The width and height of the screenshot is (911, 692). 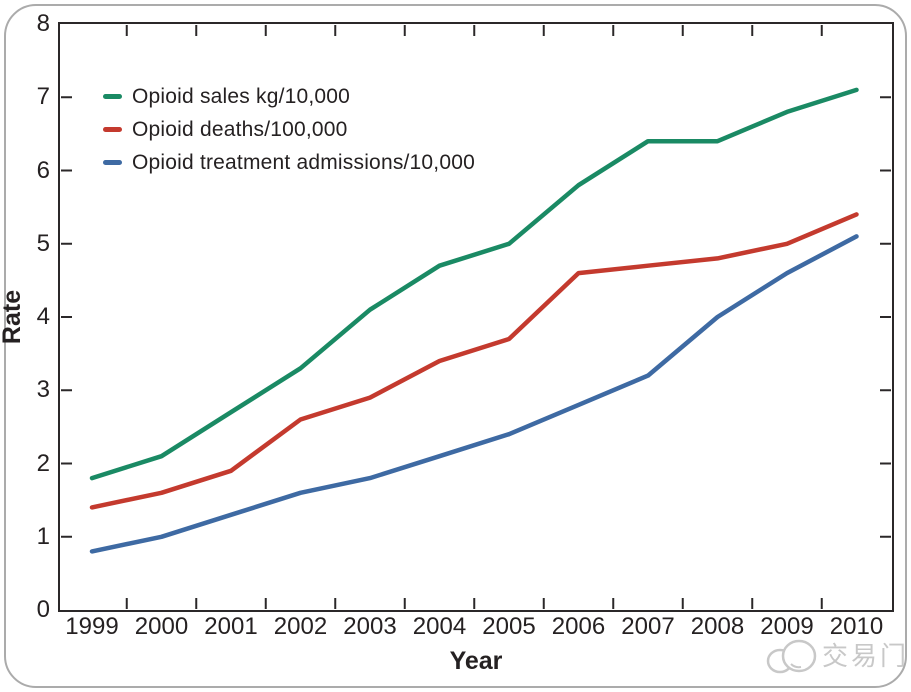 What do you see at coordinates (43, 463) in the screenshot?
I see `y-tick-label: 2` at bounding box center [43, 463].